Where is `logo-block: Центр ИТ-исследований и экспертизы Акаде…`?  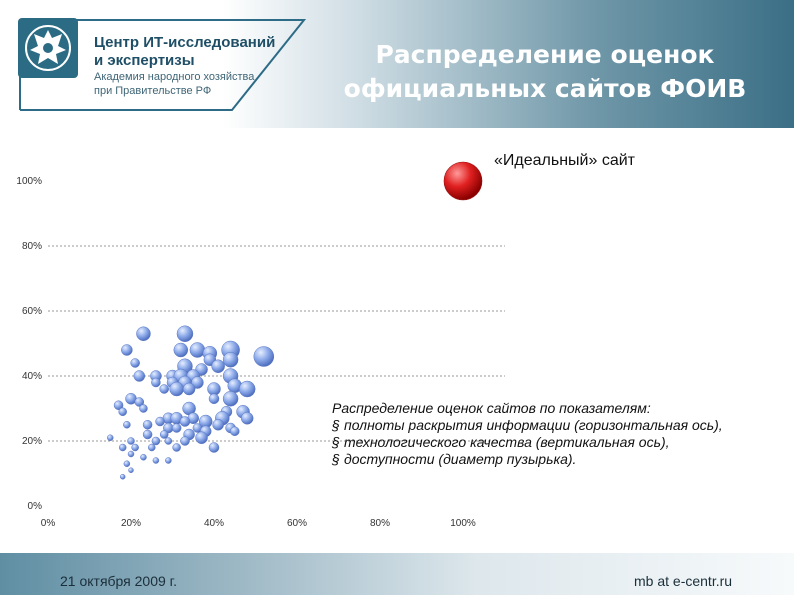 logo-block: Центр ИТ-исследований и экспертизы Акаде… is located at coordinates (168, 66).